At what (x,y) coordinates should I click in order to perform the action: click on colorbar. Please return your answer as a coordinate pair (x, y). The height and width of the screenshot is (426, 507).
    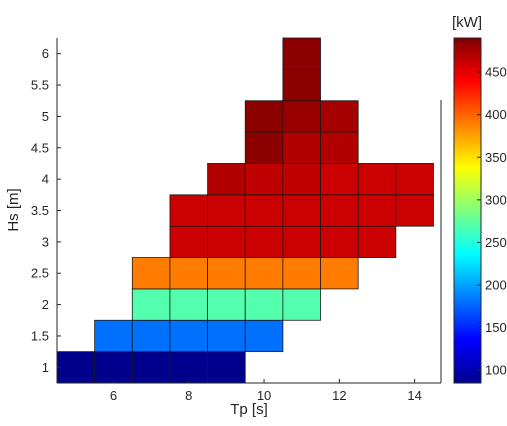
    Looking at the image, I should click on (467, 210).